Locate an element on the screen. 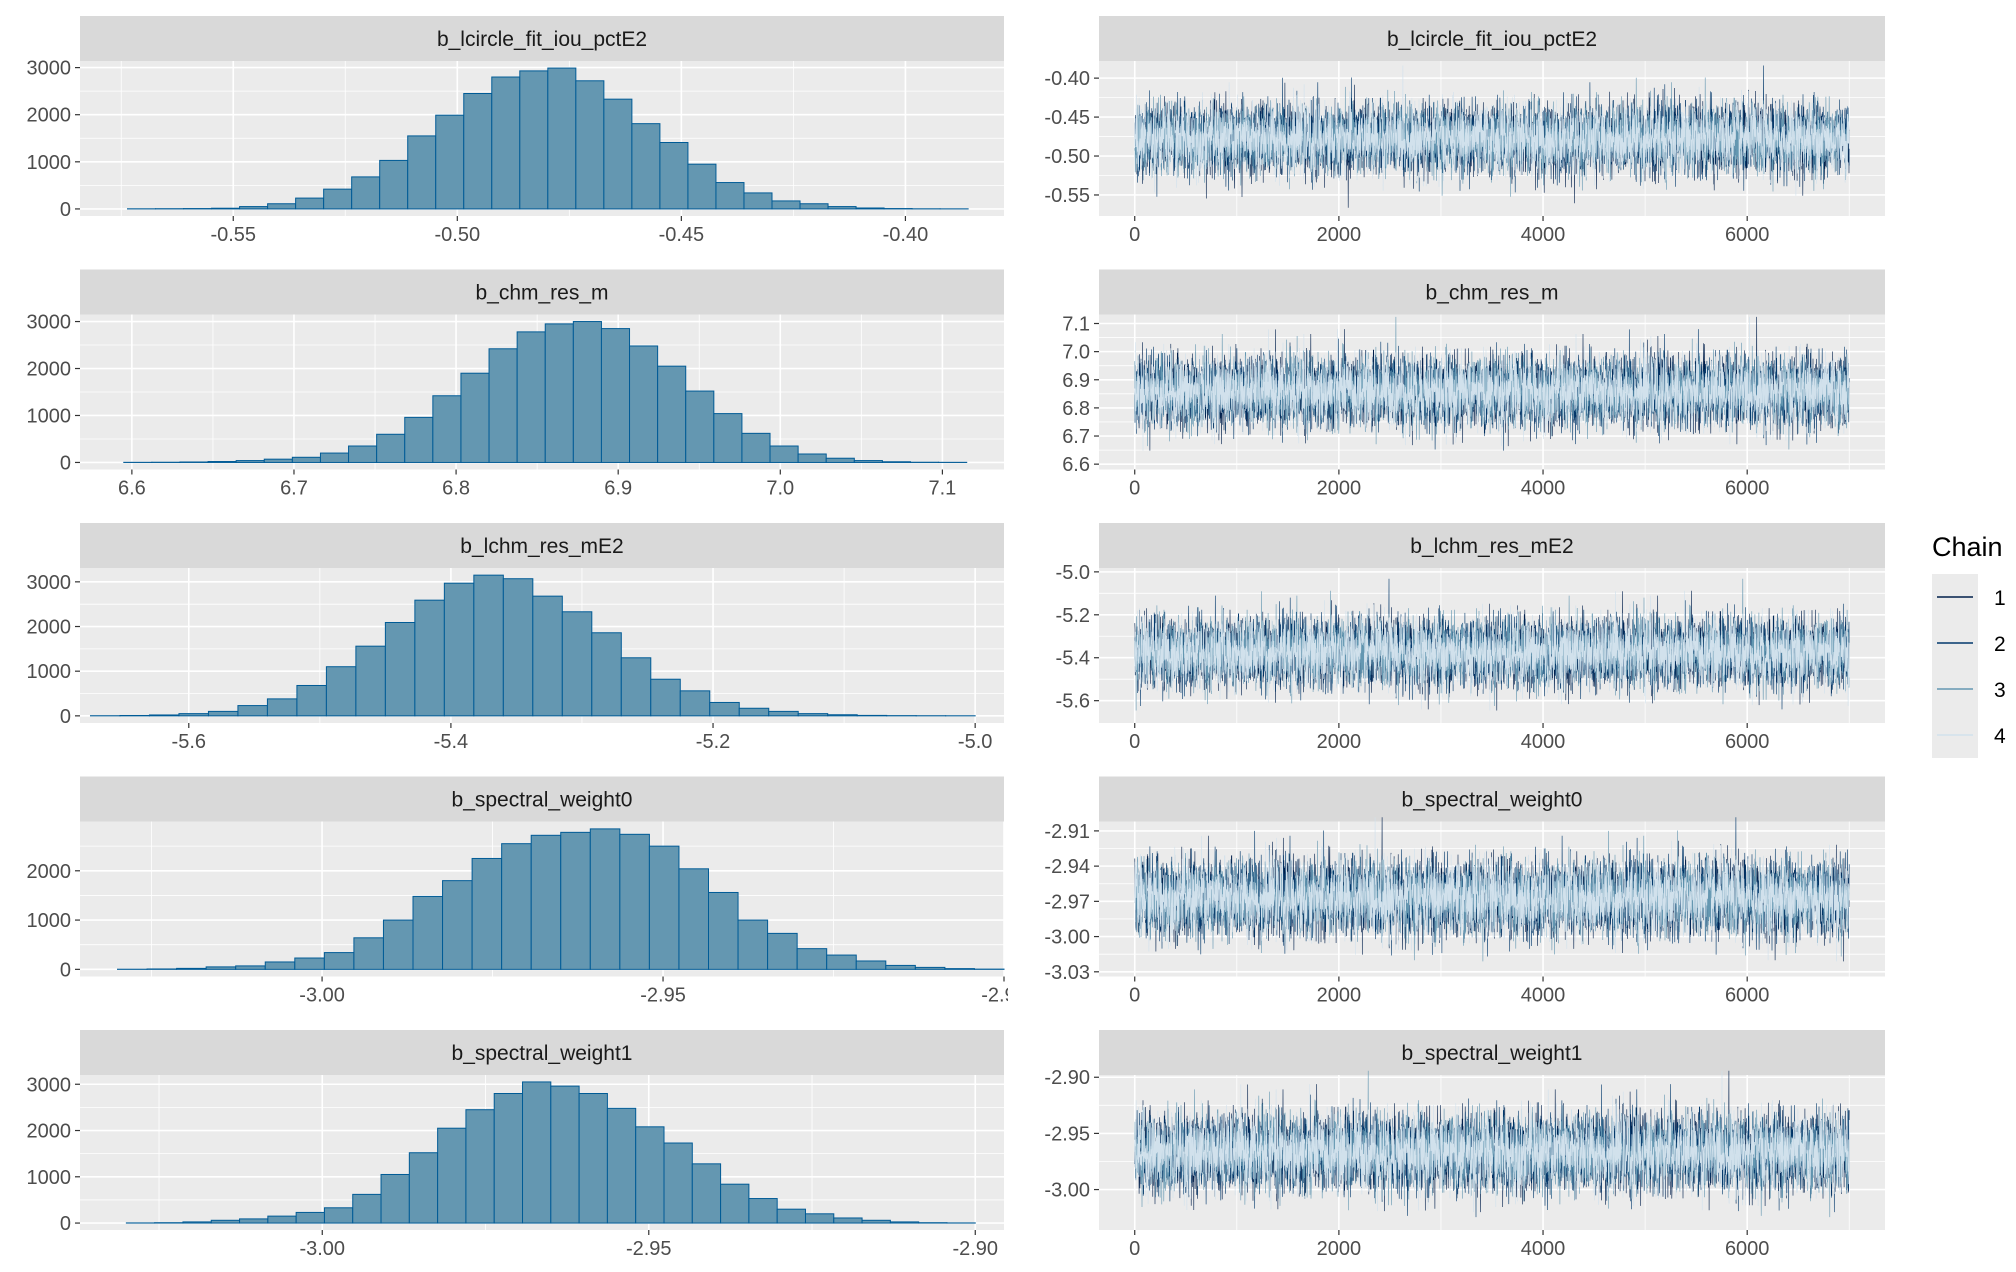  y-tick-label: -0.50 is located at coordinates (1067, 157).